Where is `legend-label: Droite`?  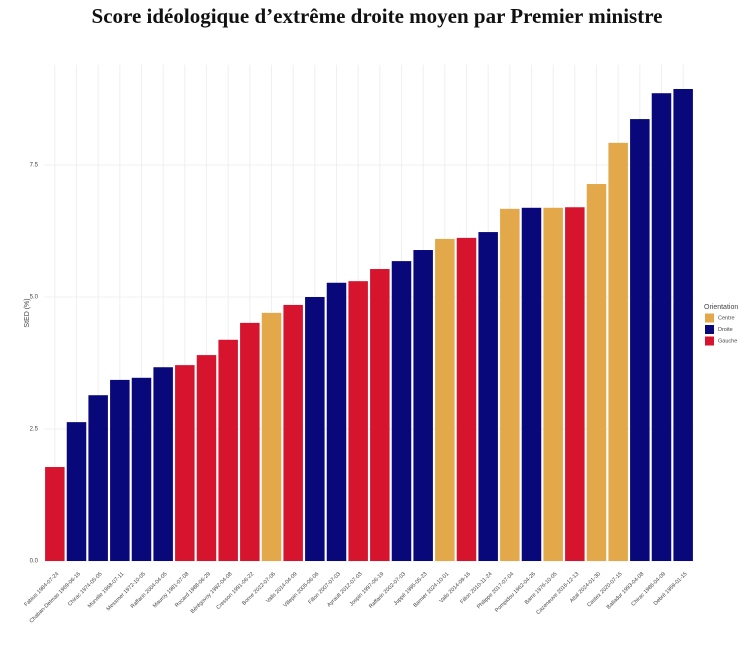 legend-label: Droite is located at coordinates (725, 330).